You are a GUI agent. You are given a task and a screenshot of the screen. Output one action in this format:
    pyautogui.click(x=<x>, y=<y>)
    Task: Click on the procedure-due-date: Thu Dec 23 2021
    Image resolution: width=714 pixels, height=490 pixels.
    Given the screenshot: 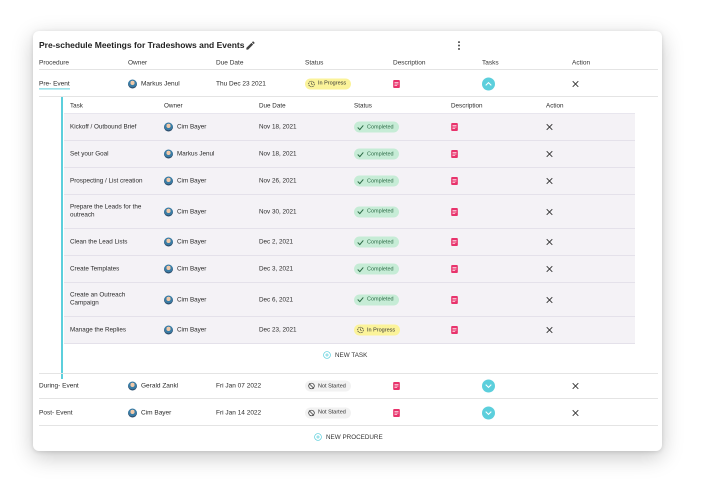 What is the action you would take?
    pyautogui.click(x=241, y=83)
    